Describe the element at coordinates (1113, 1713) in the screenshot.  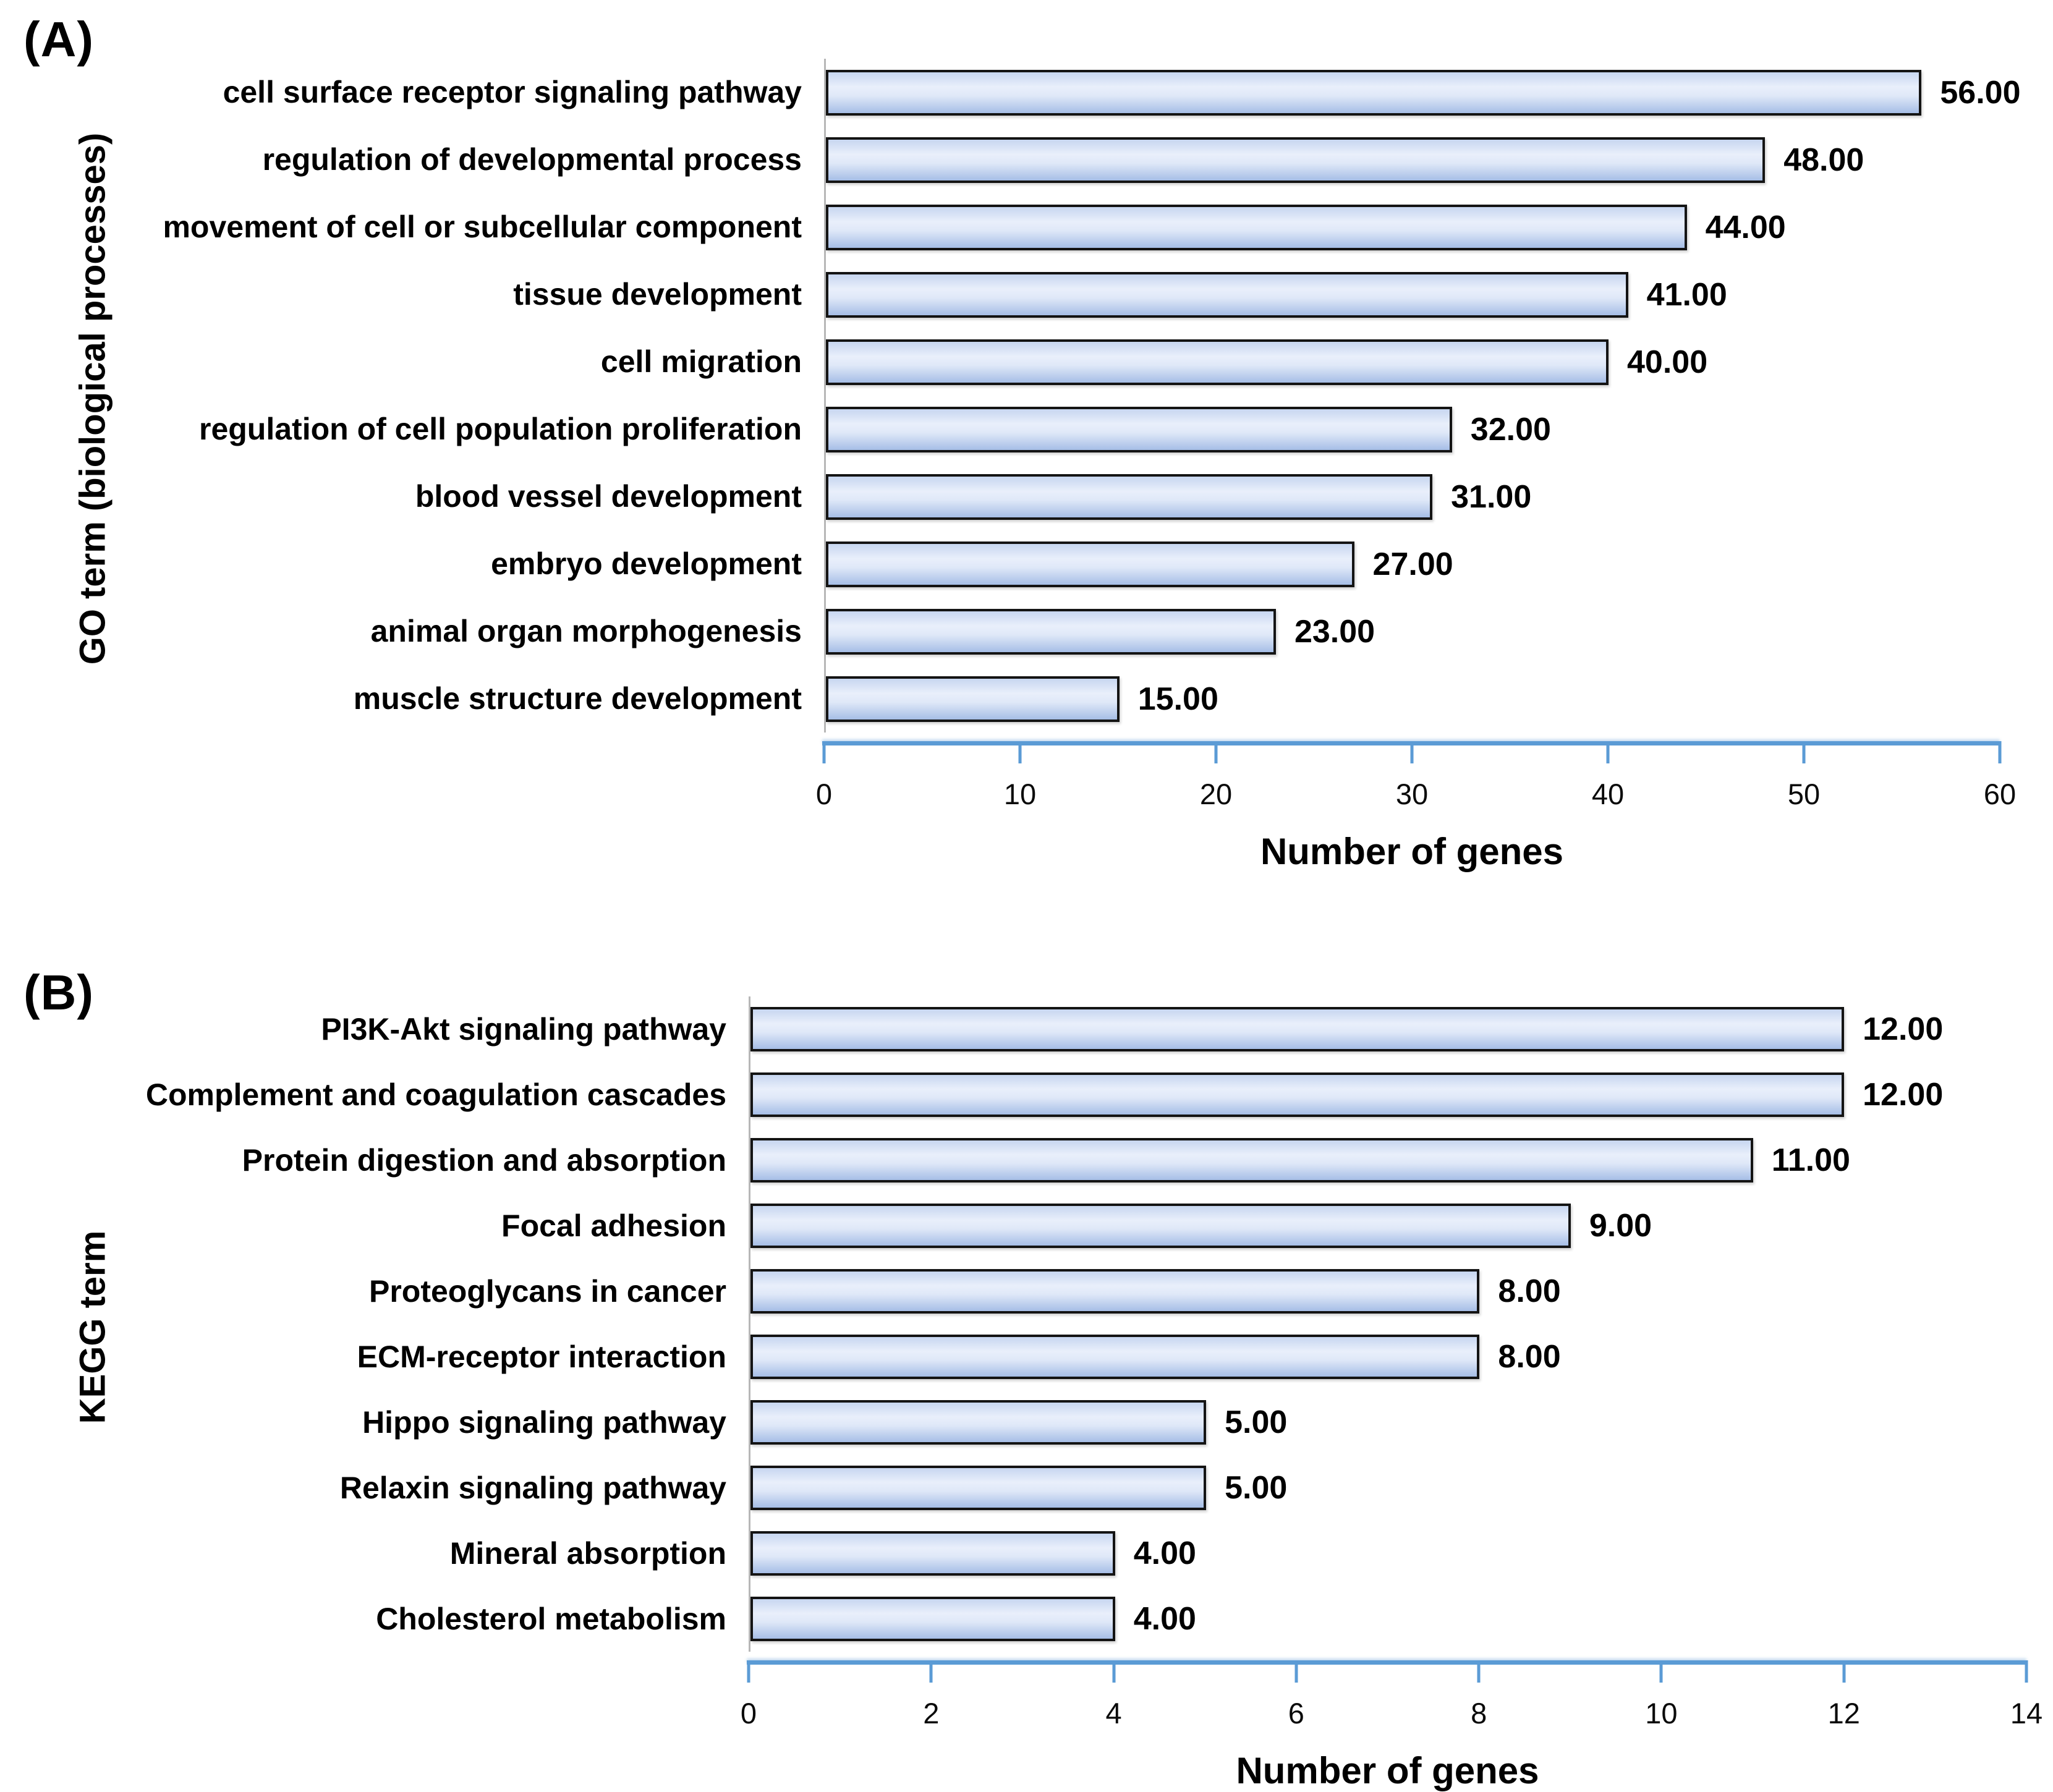
I see `axis-tick-label: 4` at that location.